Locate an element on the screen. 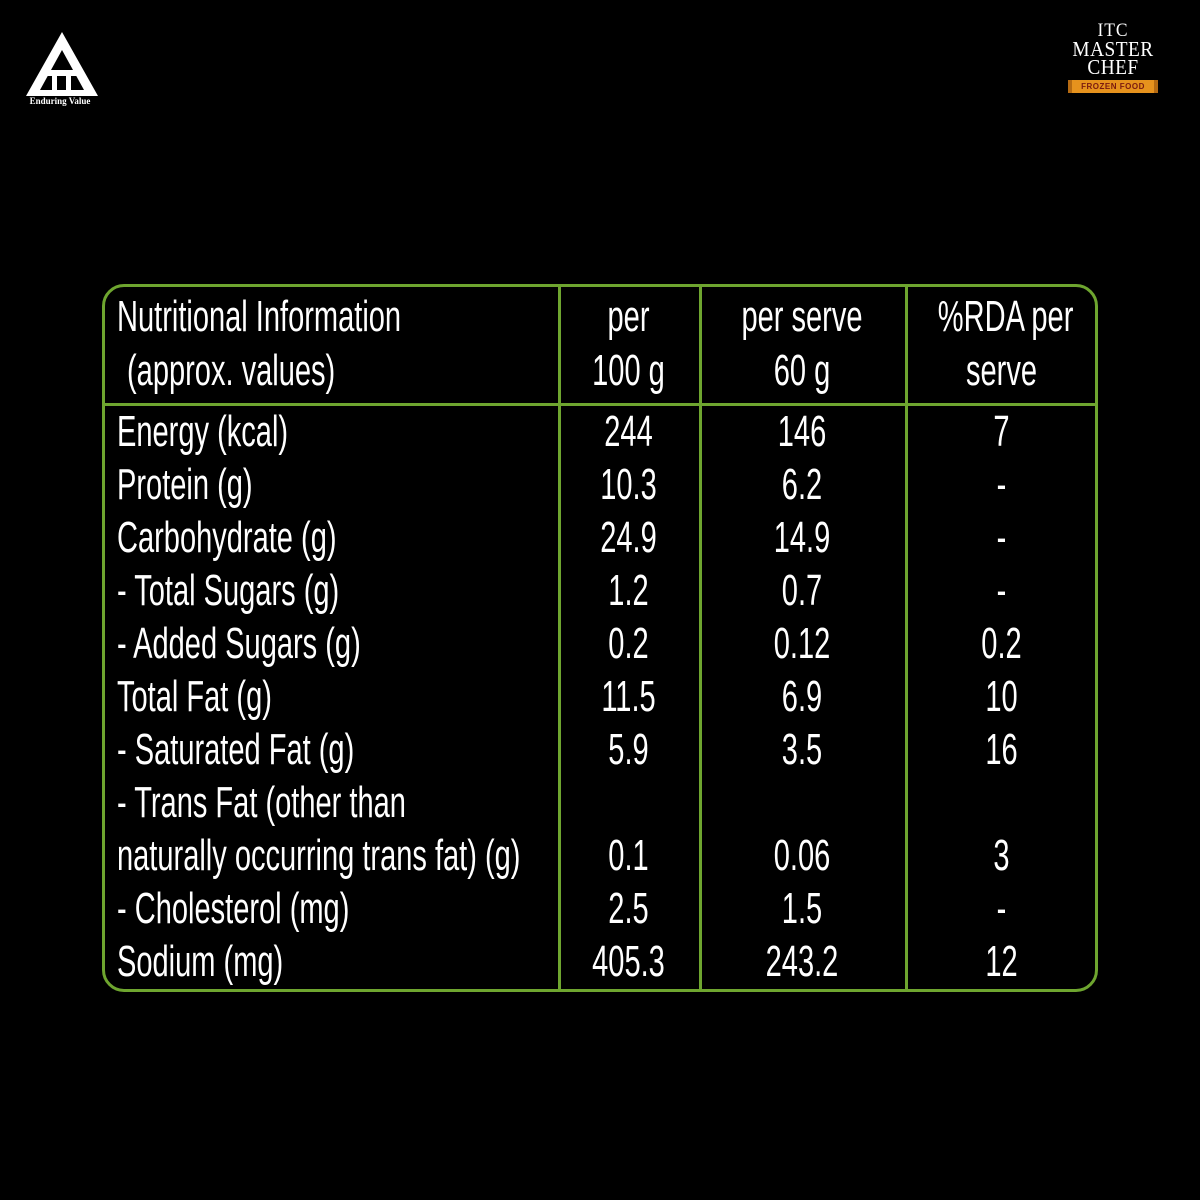 The height and width of the screenshot is (1200, 1200). header-per100-line2: 100 g is located at coordinates (628, 370).